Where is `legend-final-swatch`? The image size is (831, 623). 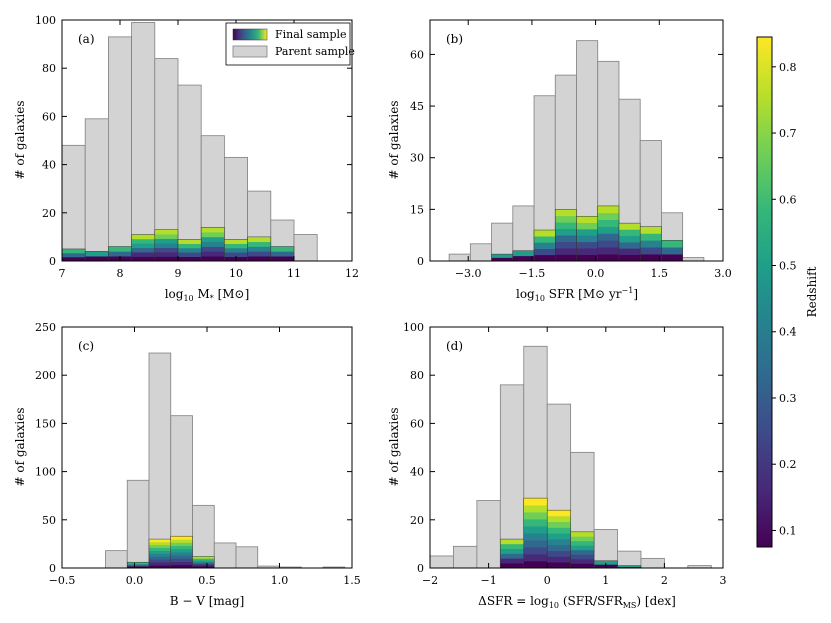
legend-final-swatch is located at coordinates (250, 34).